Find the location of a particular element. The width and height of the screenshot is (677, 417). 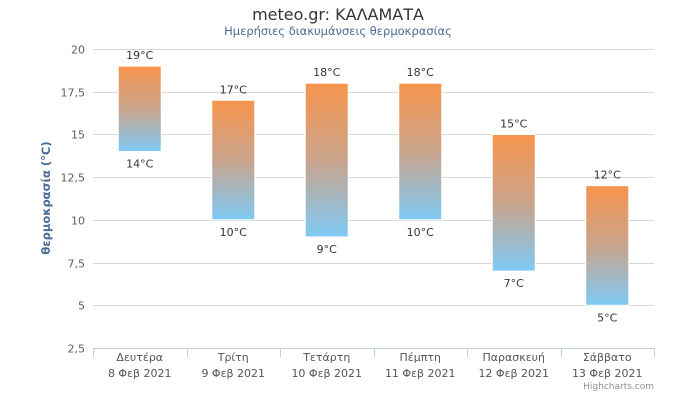

chart-title: meteo.gr: ΚΑΛΑΜΑΤΑ is located at coordinates (338, 14).